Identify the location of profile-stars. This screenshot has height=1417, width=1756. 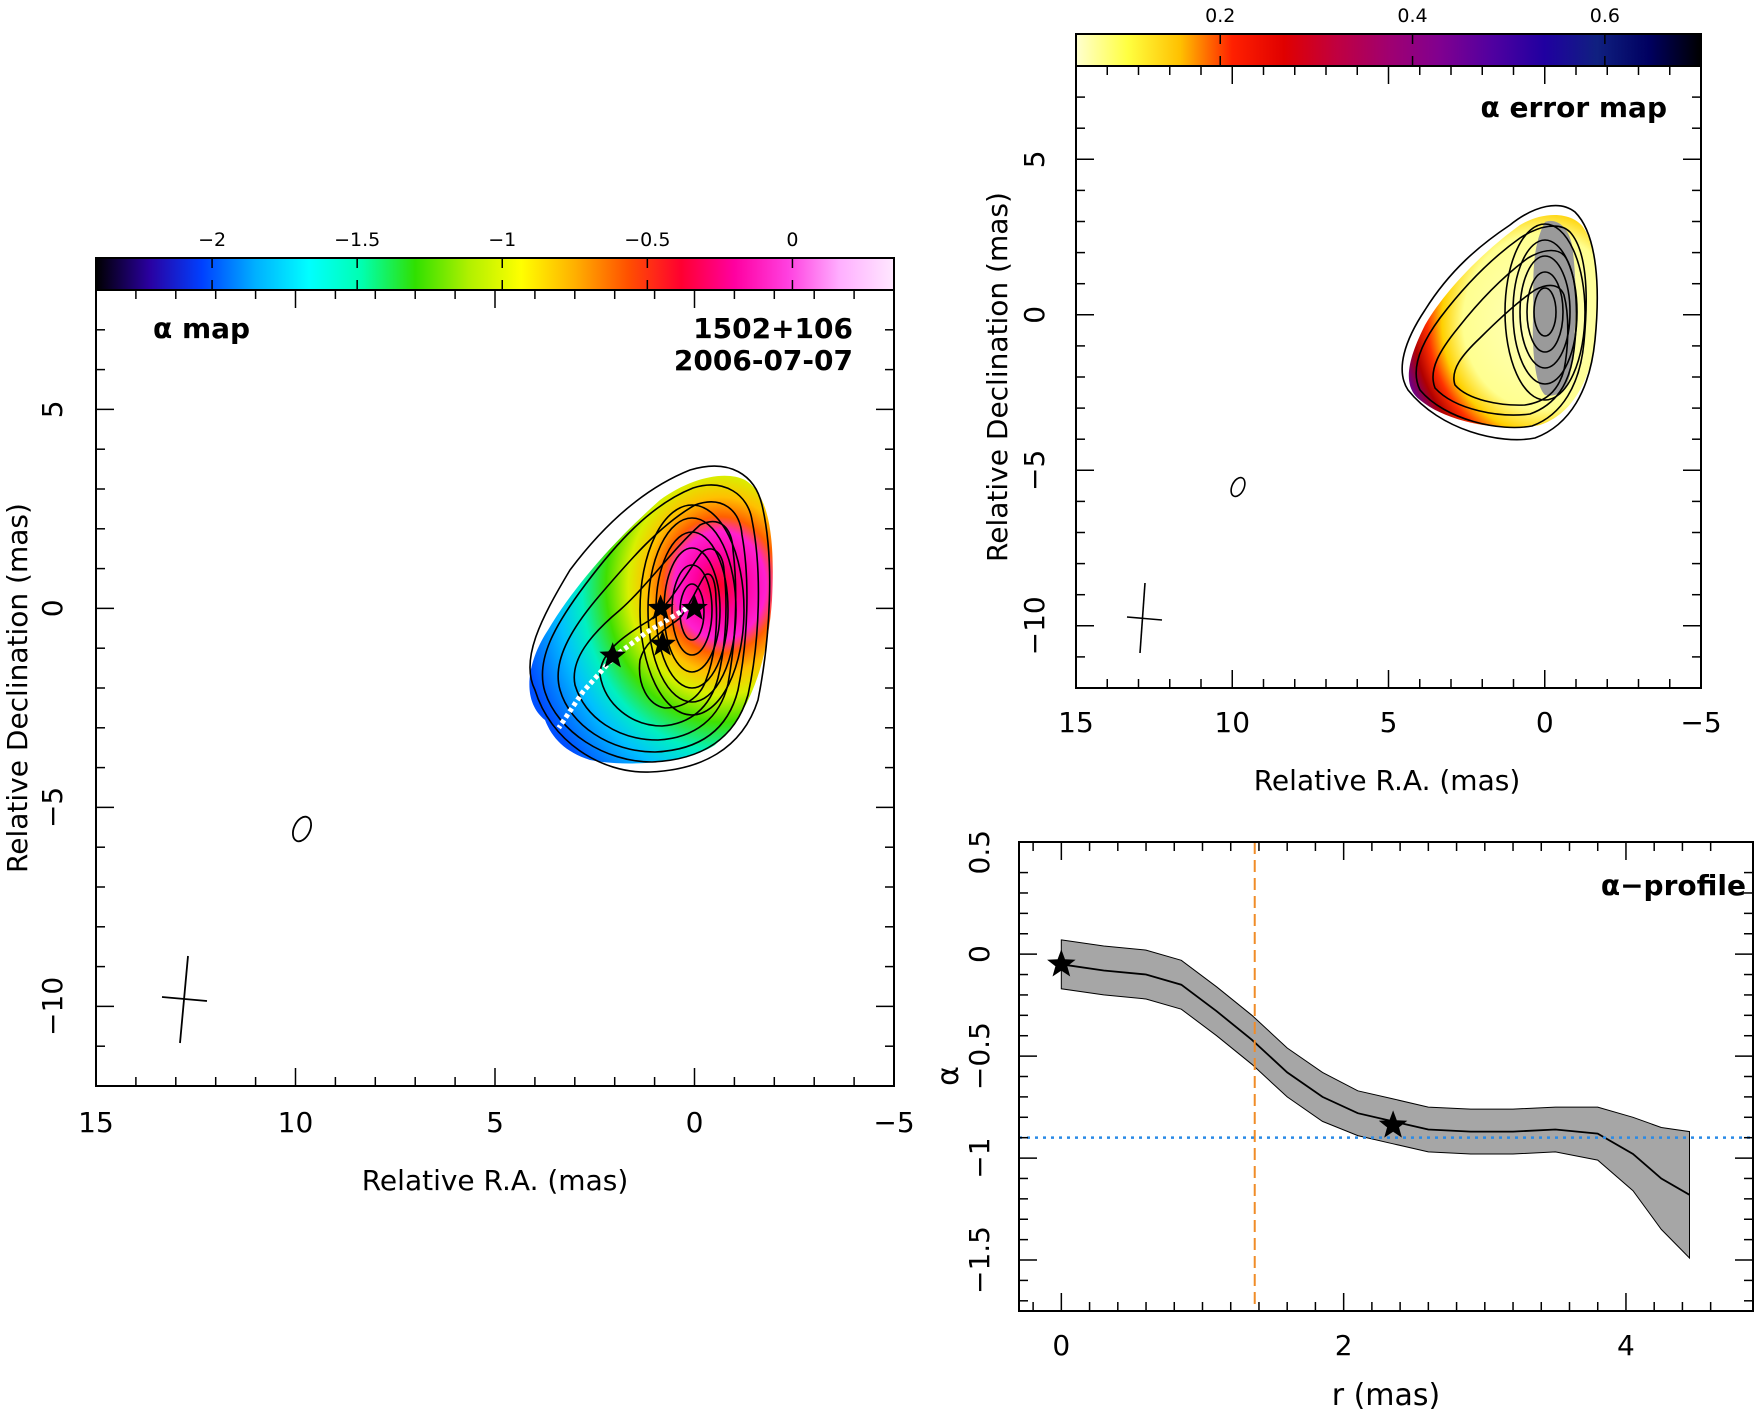
(1227, 1043).